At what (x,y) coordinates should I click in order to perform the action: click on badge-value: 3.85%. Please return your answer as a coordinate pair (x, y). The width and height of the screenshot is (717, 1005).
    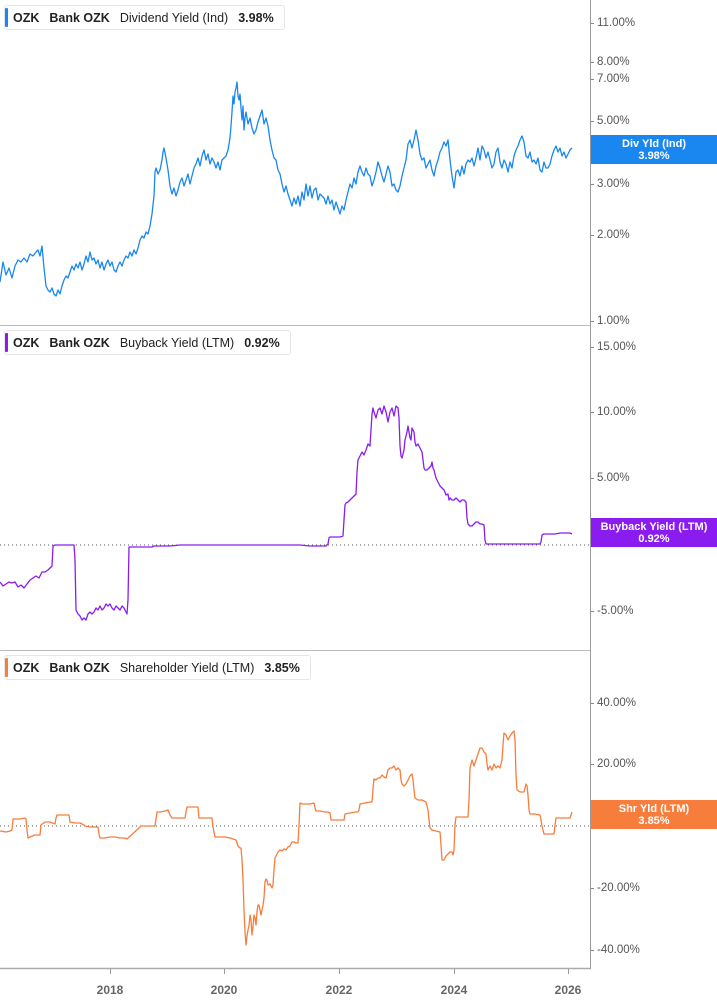
    Looking at the image, I should click on (654, 821).